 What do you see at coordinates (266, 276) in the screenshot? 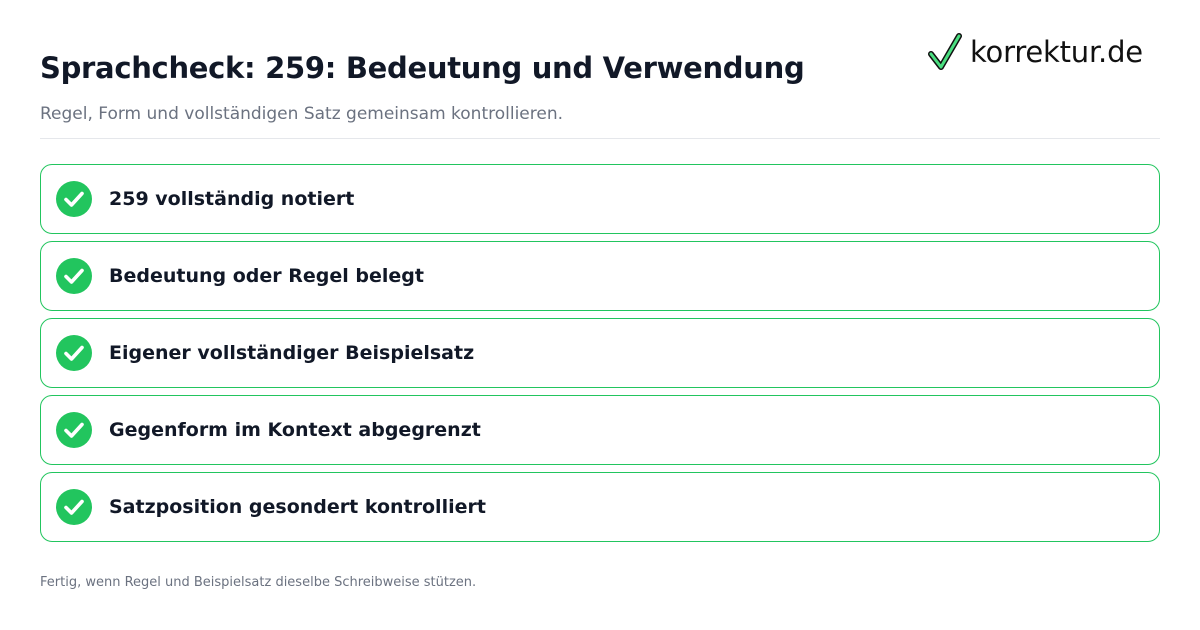
I see `checklist-item-label: Bedeutung oder Regel belegt` at bounding box center [266, 276].